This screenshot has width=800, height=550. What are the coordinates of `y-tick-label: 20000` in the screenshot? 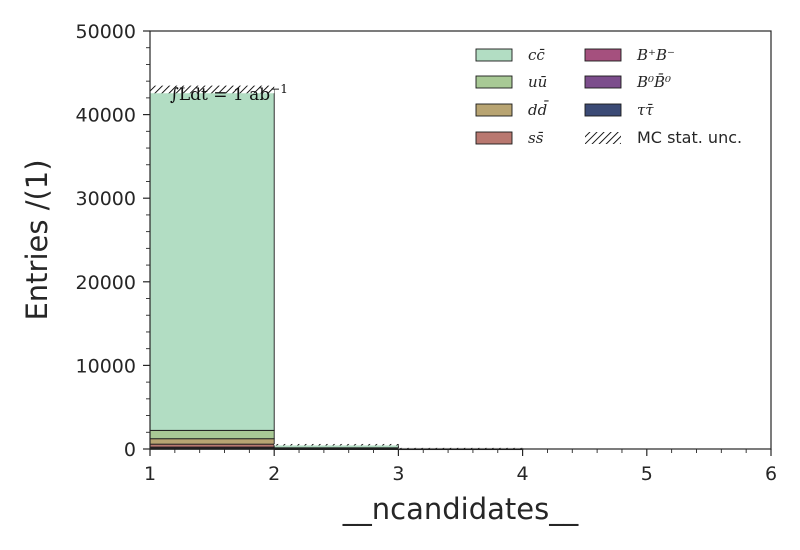 It's located at (106, 283).